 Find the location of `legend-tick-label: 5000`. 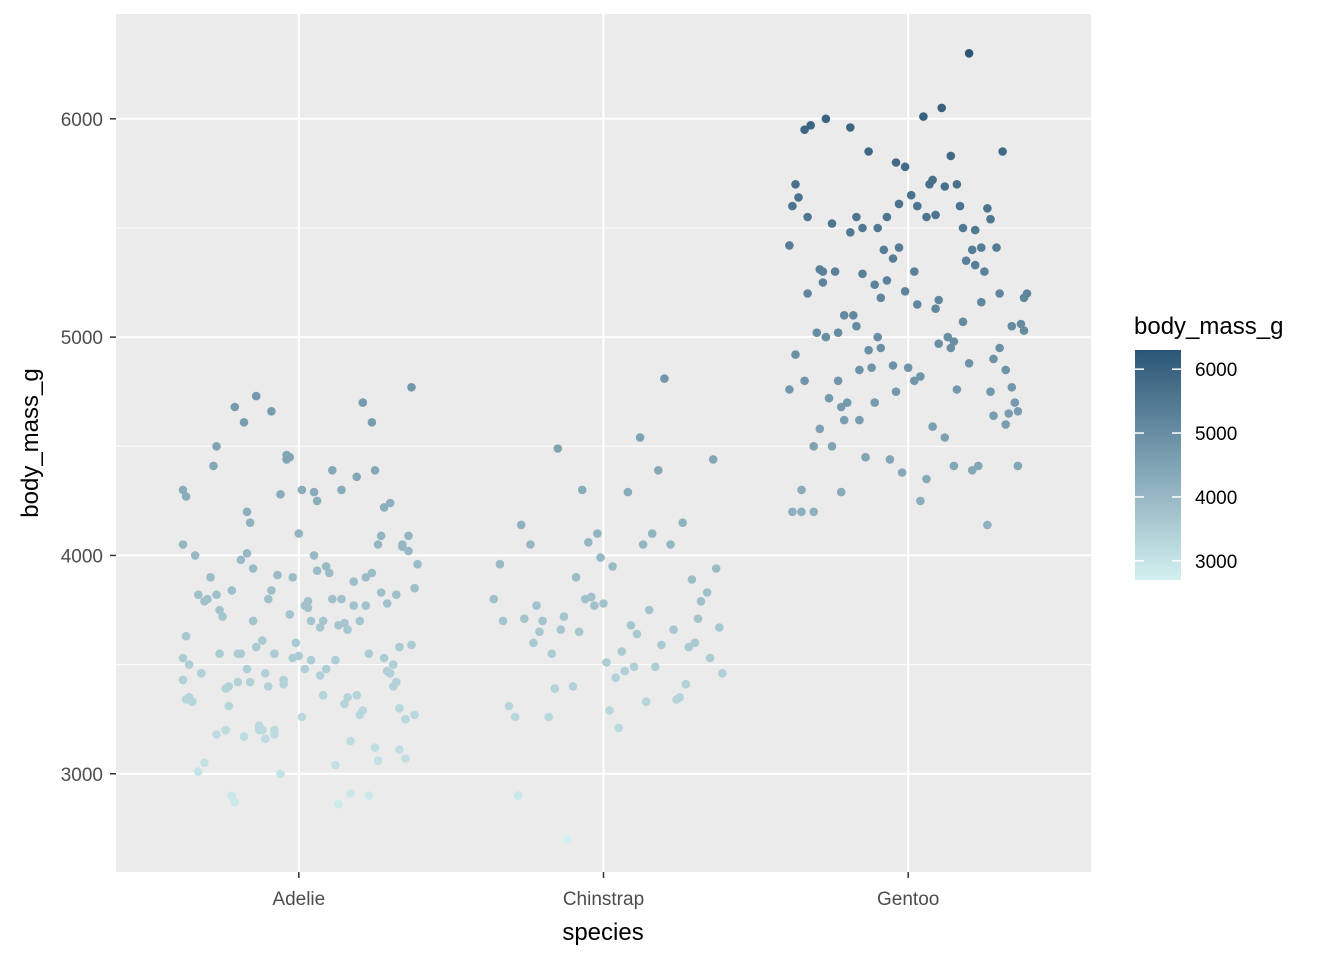

legend-tick-label: 5000 is located at coordinates (1216, 434).